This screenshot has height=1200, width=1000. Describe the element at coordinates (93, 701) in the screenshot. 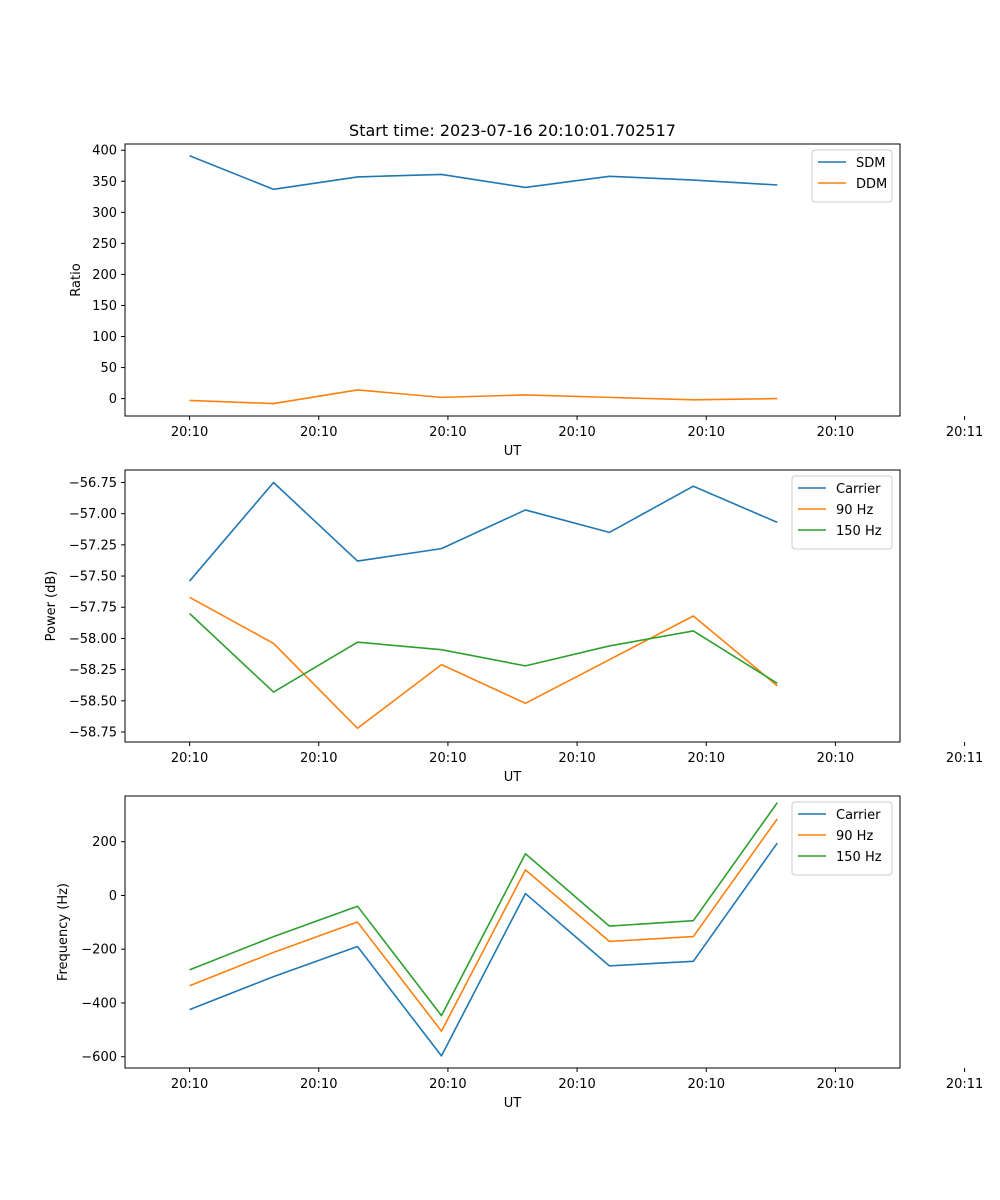

I see `y-tick-label: −58.50` at that location.